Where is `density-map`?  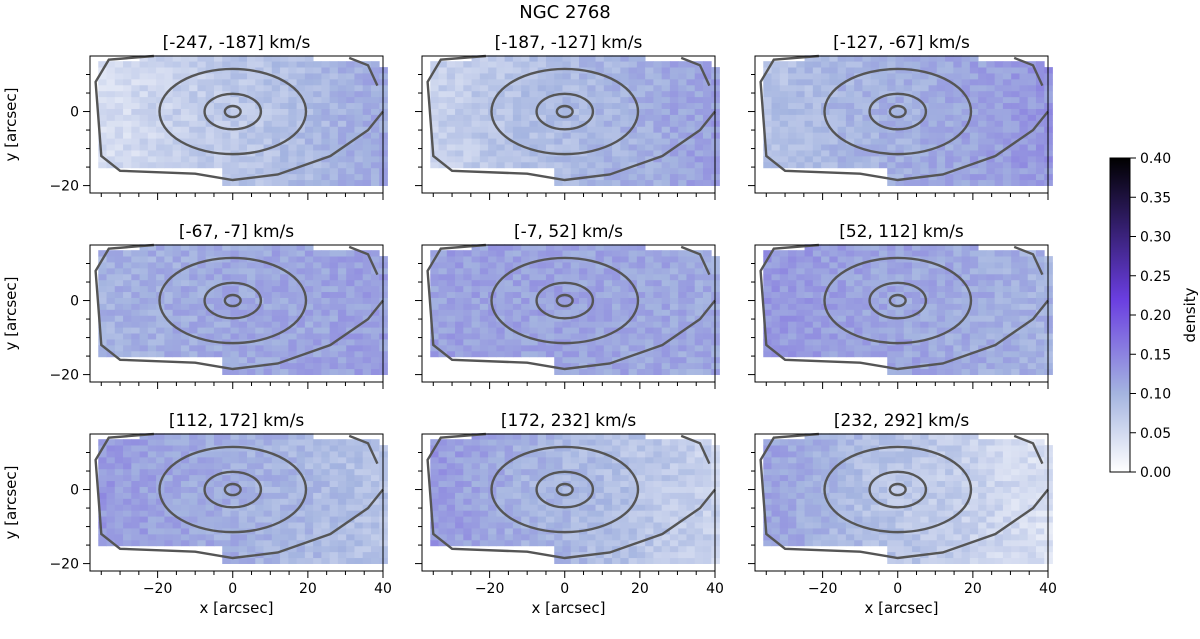 density-map is located at coordinates (908, 120).